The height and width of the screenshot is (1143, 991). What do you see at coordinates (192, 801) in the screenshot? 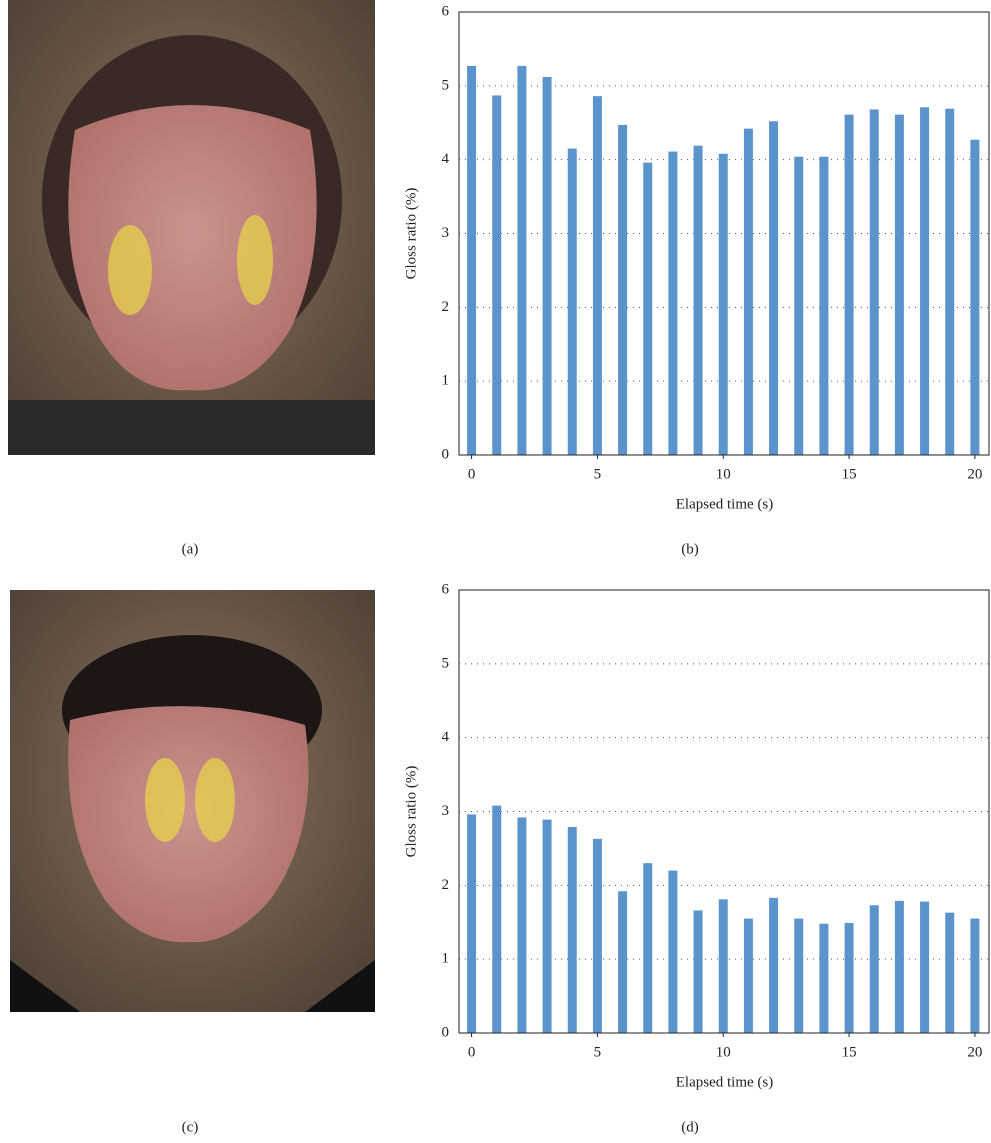
I see `photo-c` at bounding box center [192, 801].